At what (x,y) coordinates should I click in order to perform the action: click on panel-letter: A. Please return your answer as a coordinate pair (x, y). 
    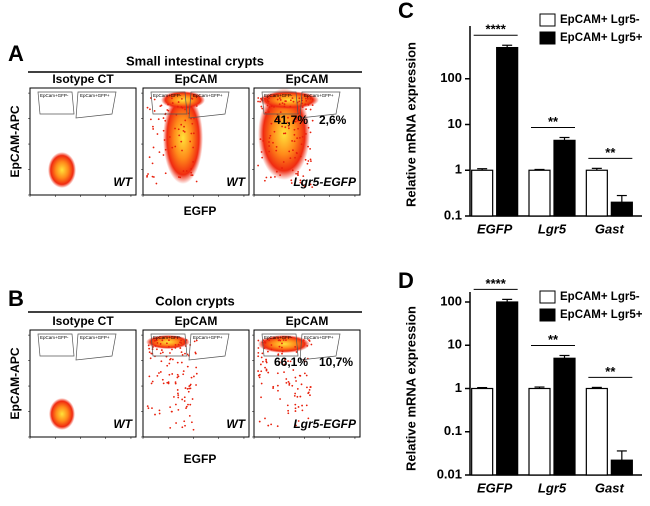
    Looking at the image, I should click on (16, 53).